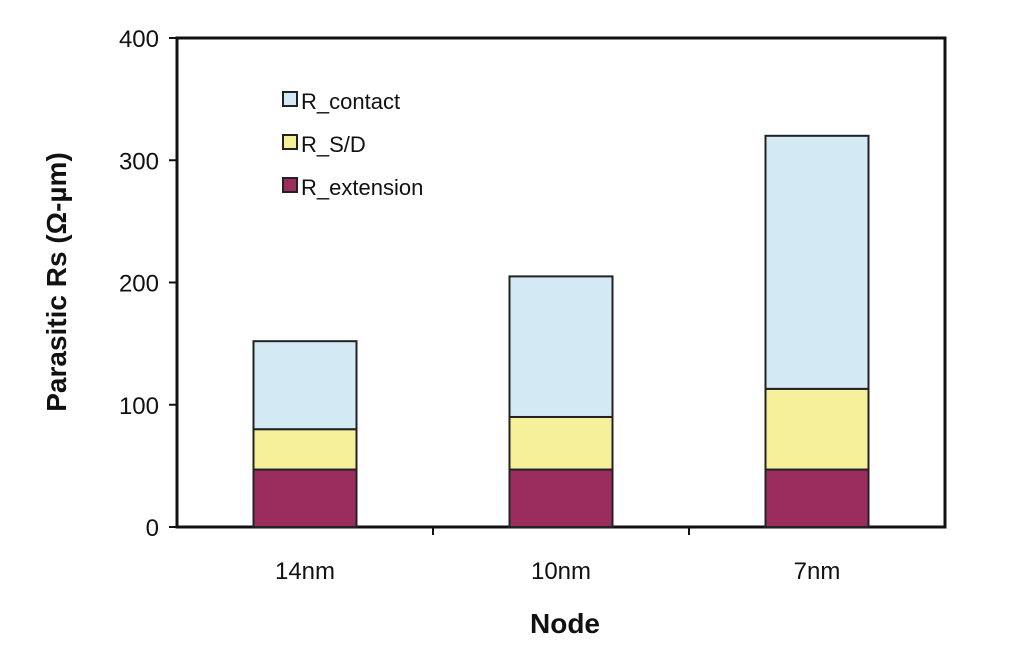  I want to click on legend-label: R_contact, so click(350, 101).